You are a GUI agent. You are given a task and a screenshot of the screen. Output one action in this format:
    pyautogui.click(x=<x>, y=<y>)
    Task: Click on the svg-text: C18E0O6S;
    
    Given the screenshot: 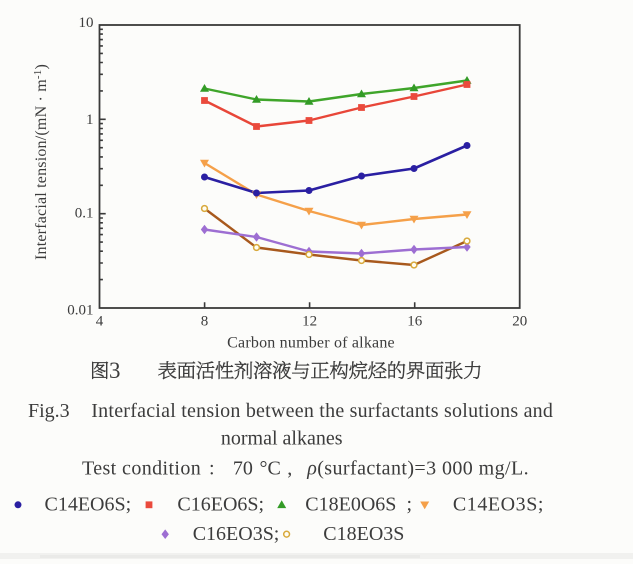 What is the action you would take?
    pyautogui.click(x=358, y=504)
    